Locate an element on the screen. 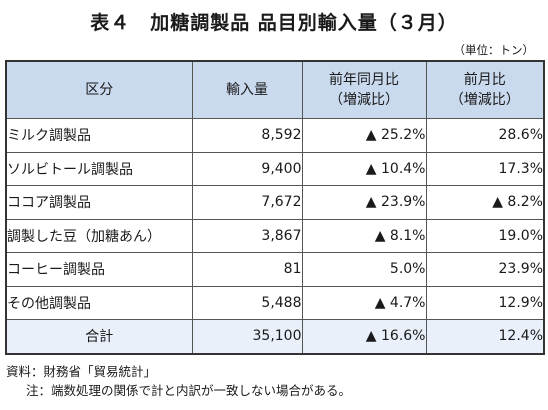 Image resolution: width=548 pixels, height=410 pixels. row-import: 5,488 is located at coordinates (247, 302).